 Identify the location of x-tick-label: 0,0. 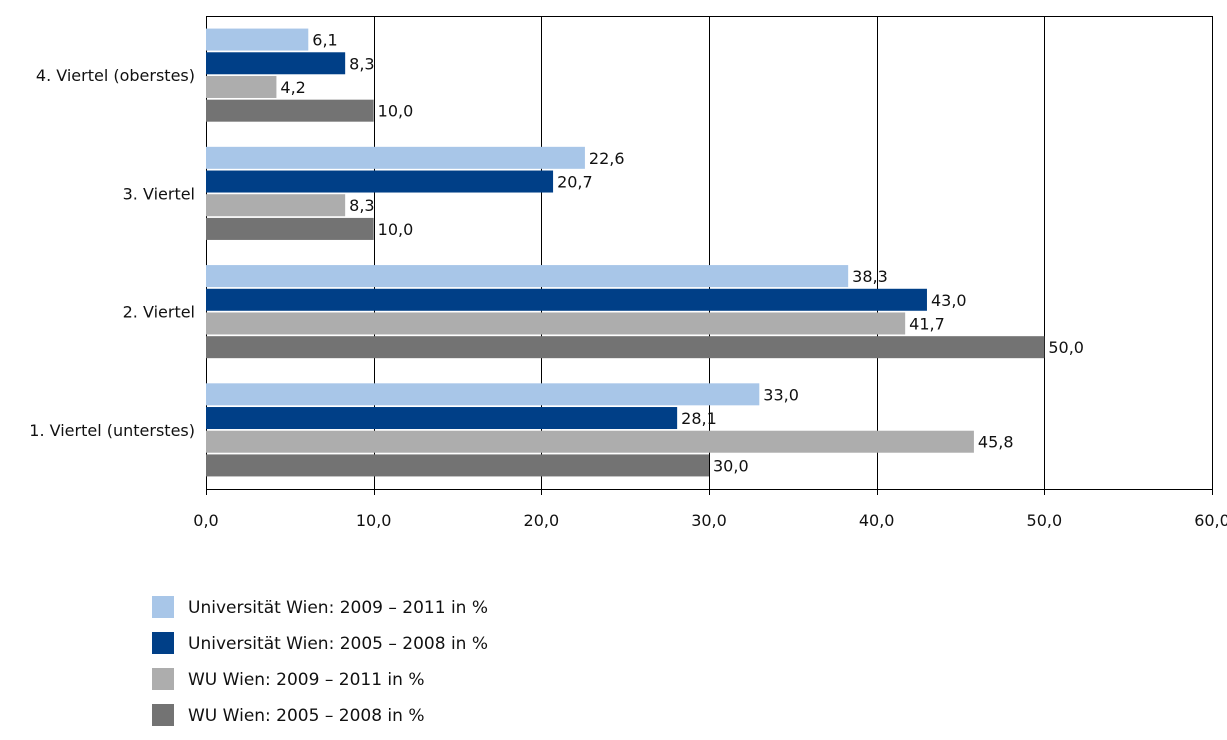
(205, 520).